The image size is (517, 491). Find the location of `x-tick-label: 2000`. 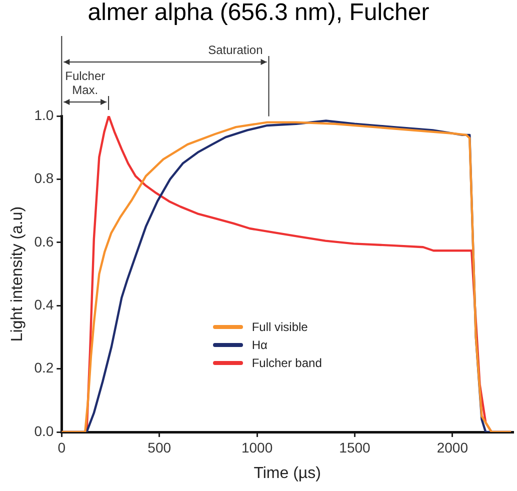

x-tick-label: 2000 is located at coordinates (452, 447).